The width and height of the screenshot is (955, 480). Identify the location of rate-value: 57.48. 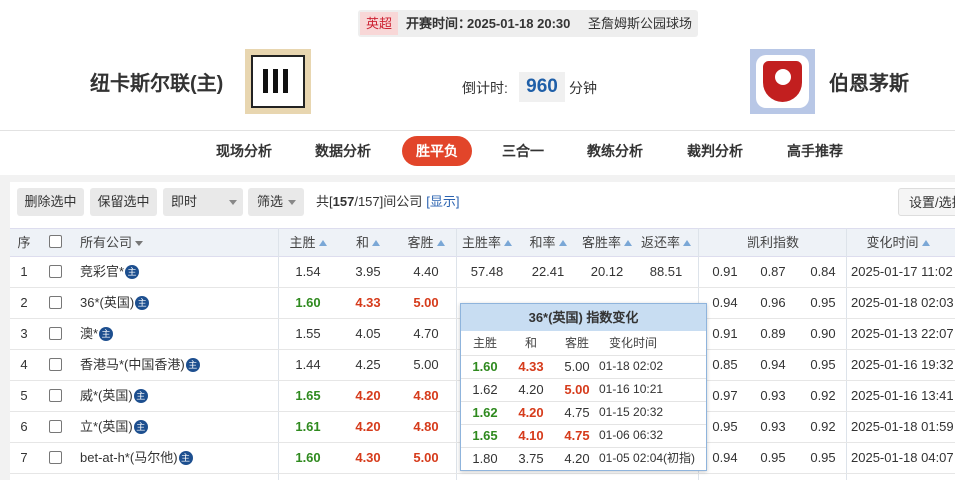
(487, 271).